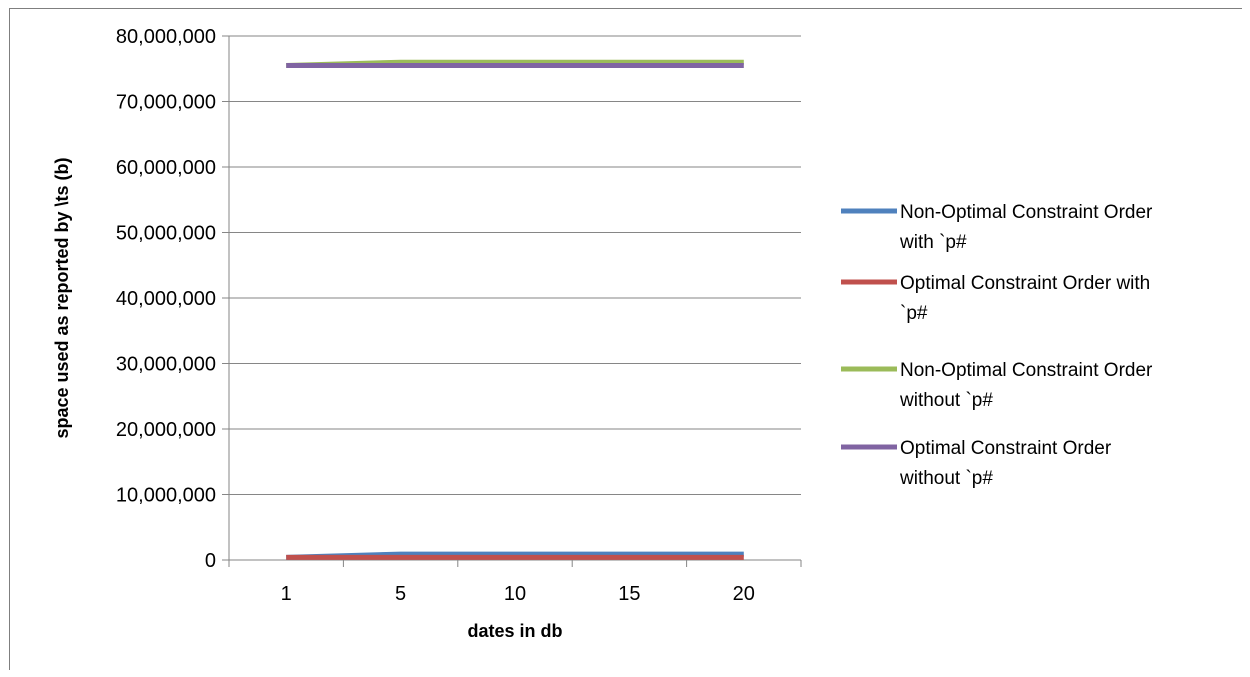 The width and height of the screenshot is (1250, 677). I want to click on x-axis-title: dates in db, so click(514, 631).